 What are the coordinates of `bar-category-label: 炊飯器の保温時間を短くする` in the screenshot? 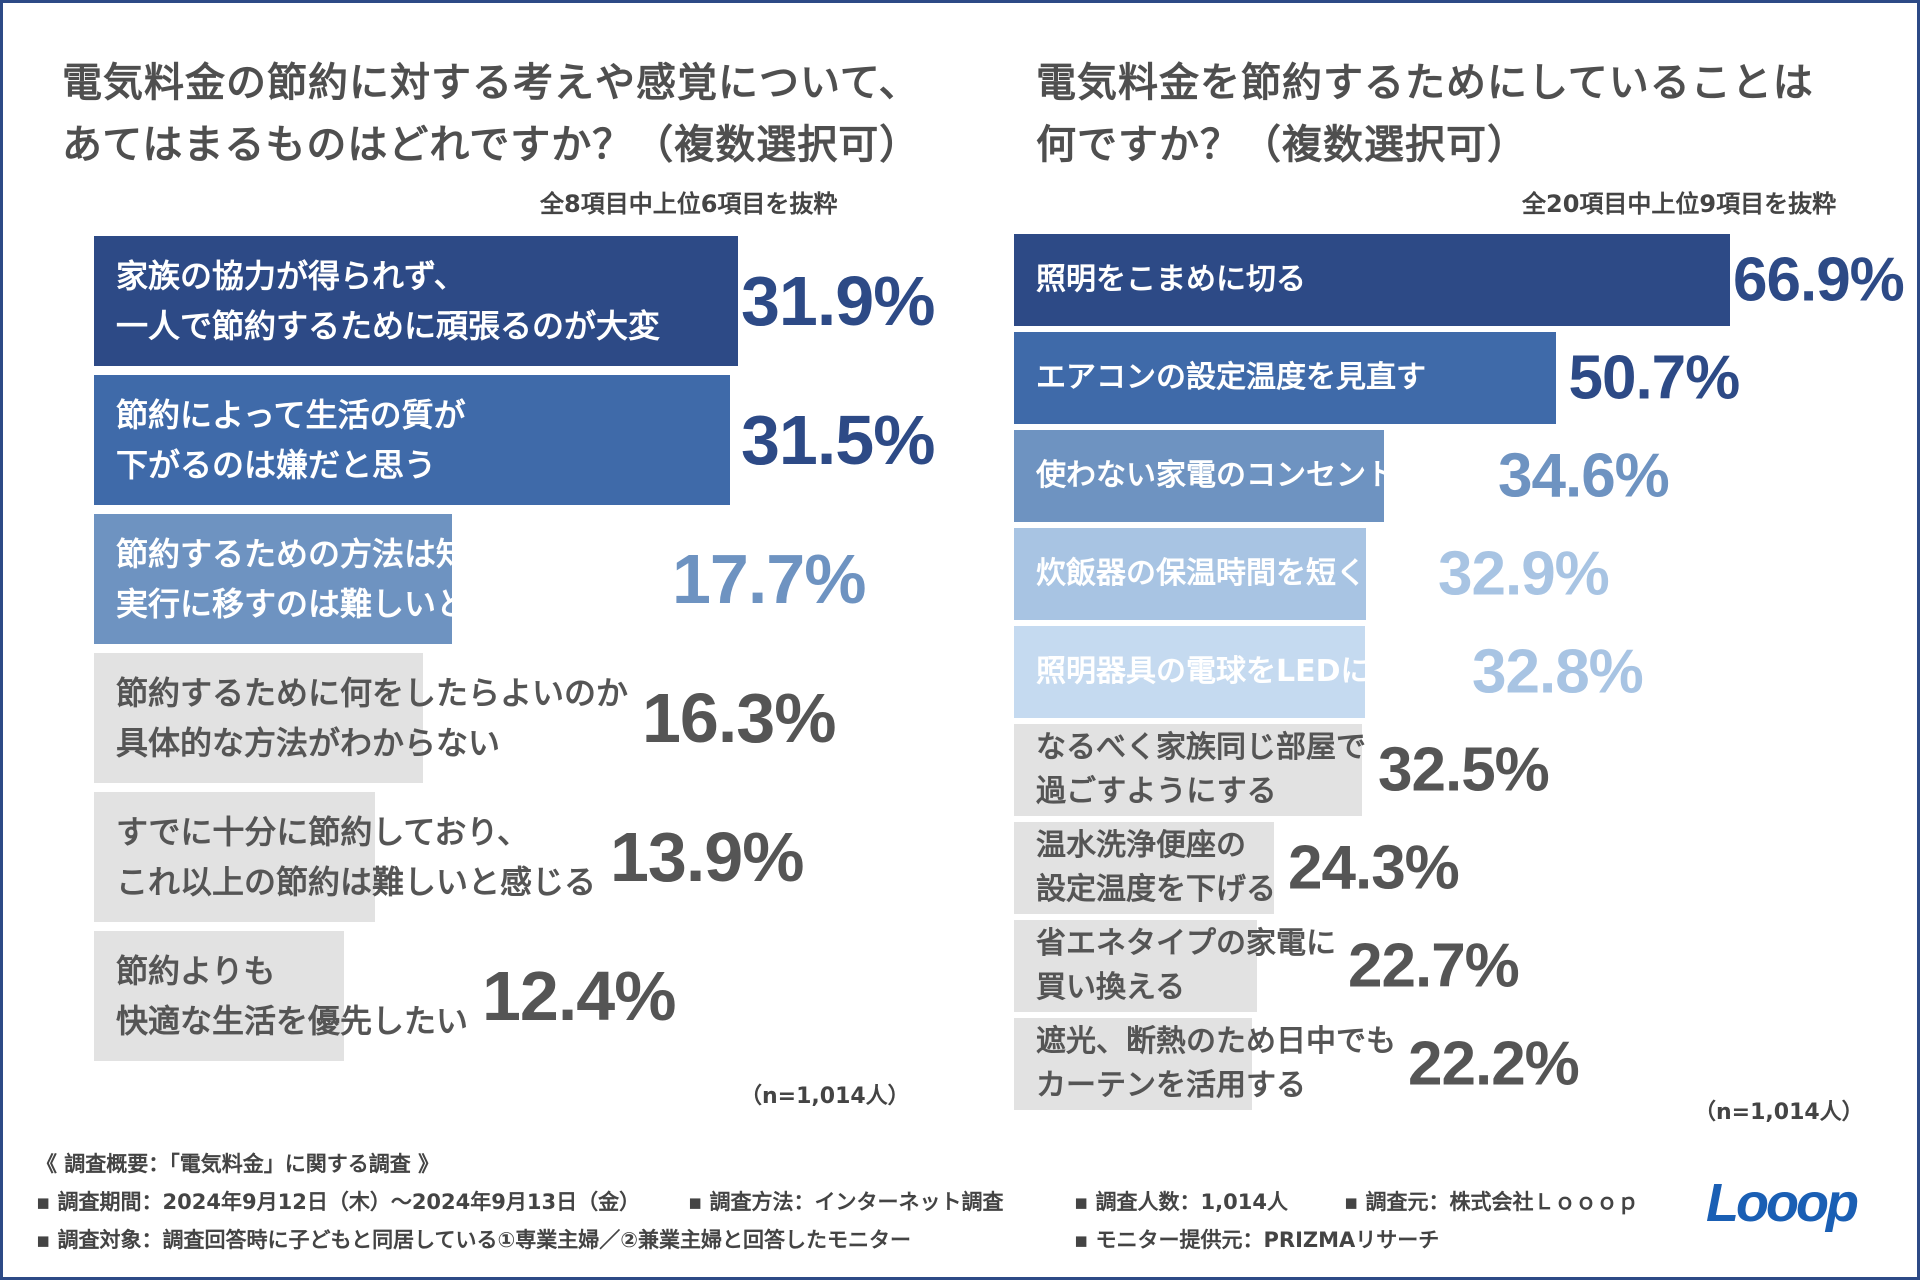 It's located at (1231, 574).